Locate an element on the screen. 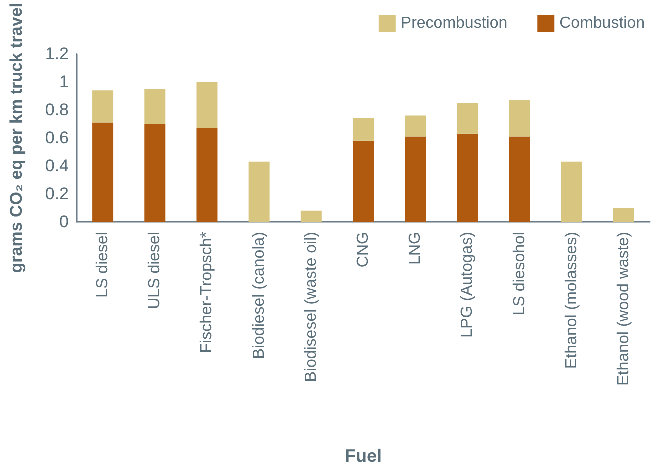  x-tick-label: Ethanol (wood waste) is located at coordinates (623, 309).